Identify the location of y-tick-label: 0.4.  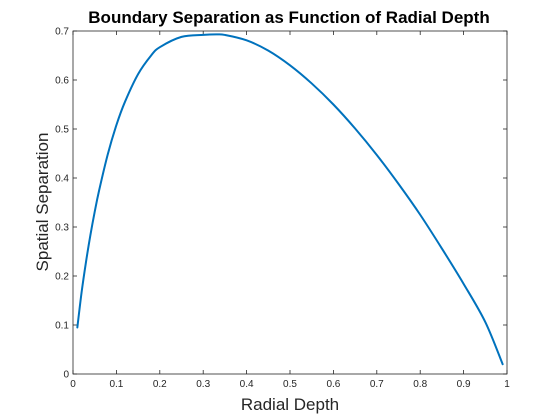
(62, 179).